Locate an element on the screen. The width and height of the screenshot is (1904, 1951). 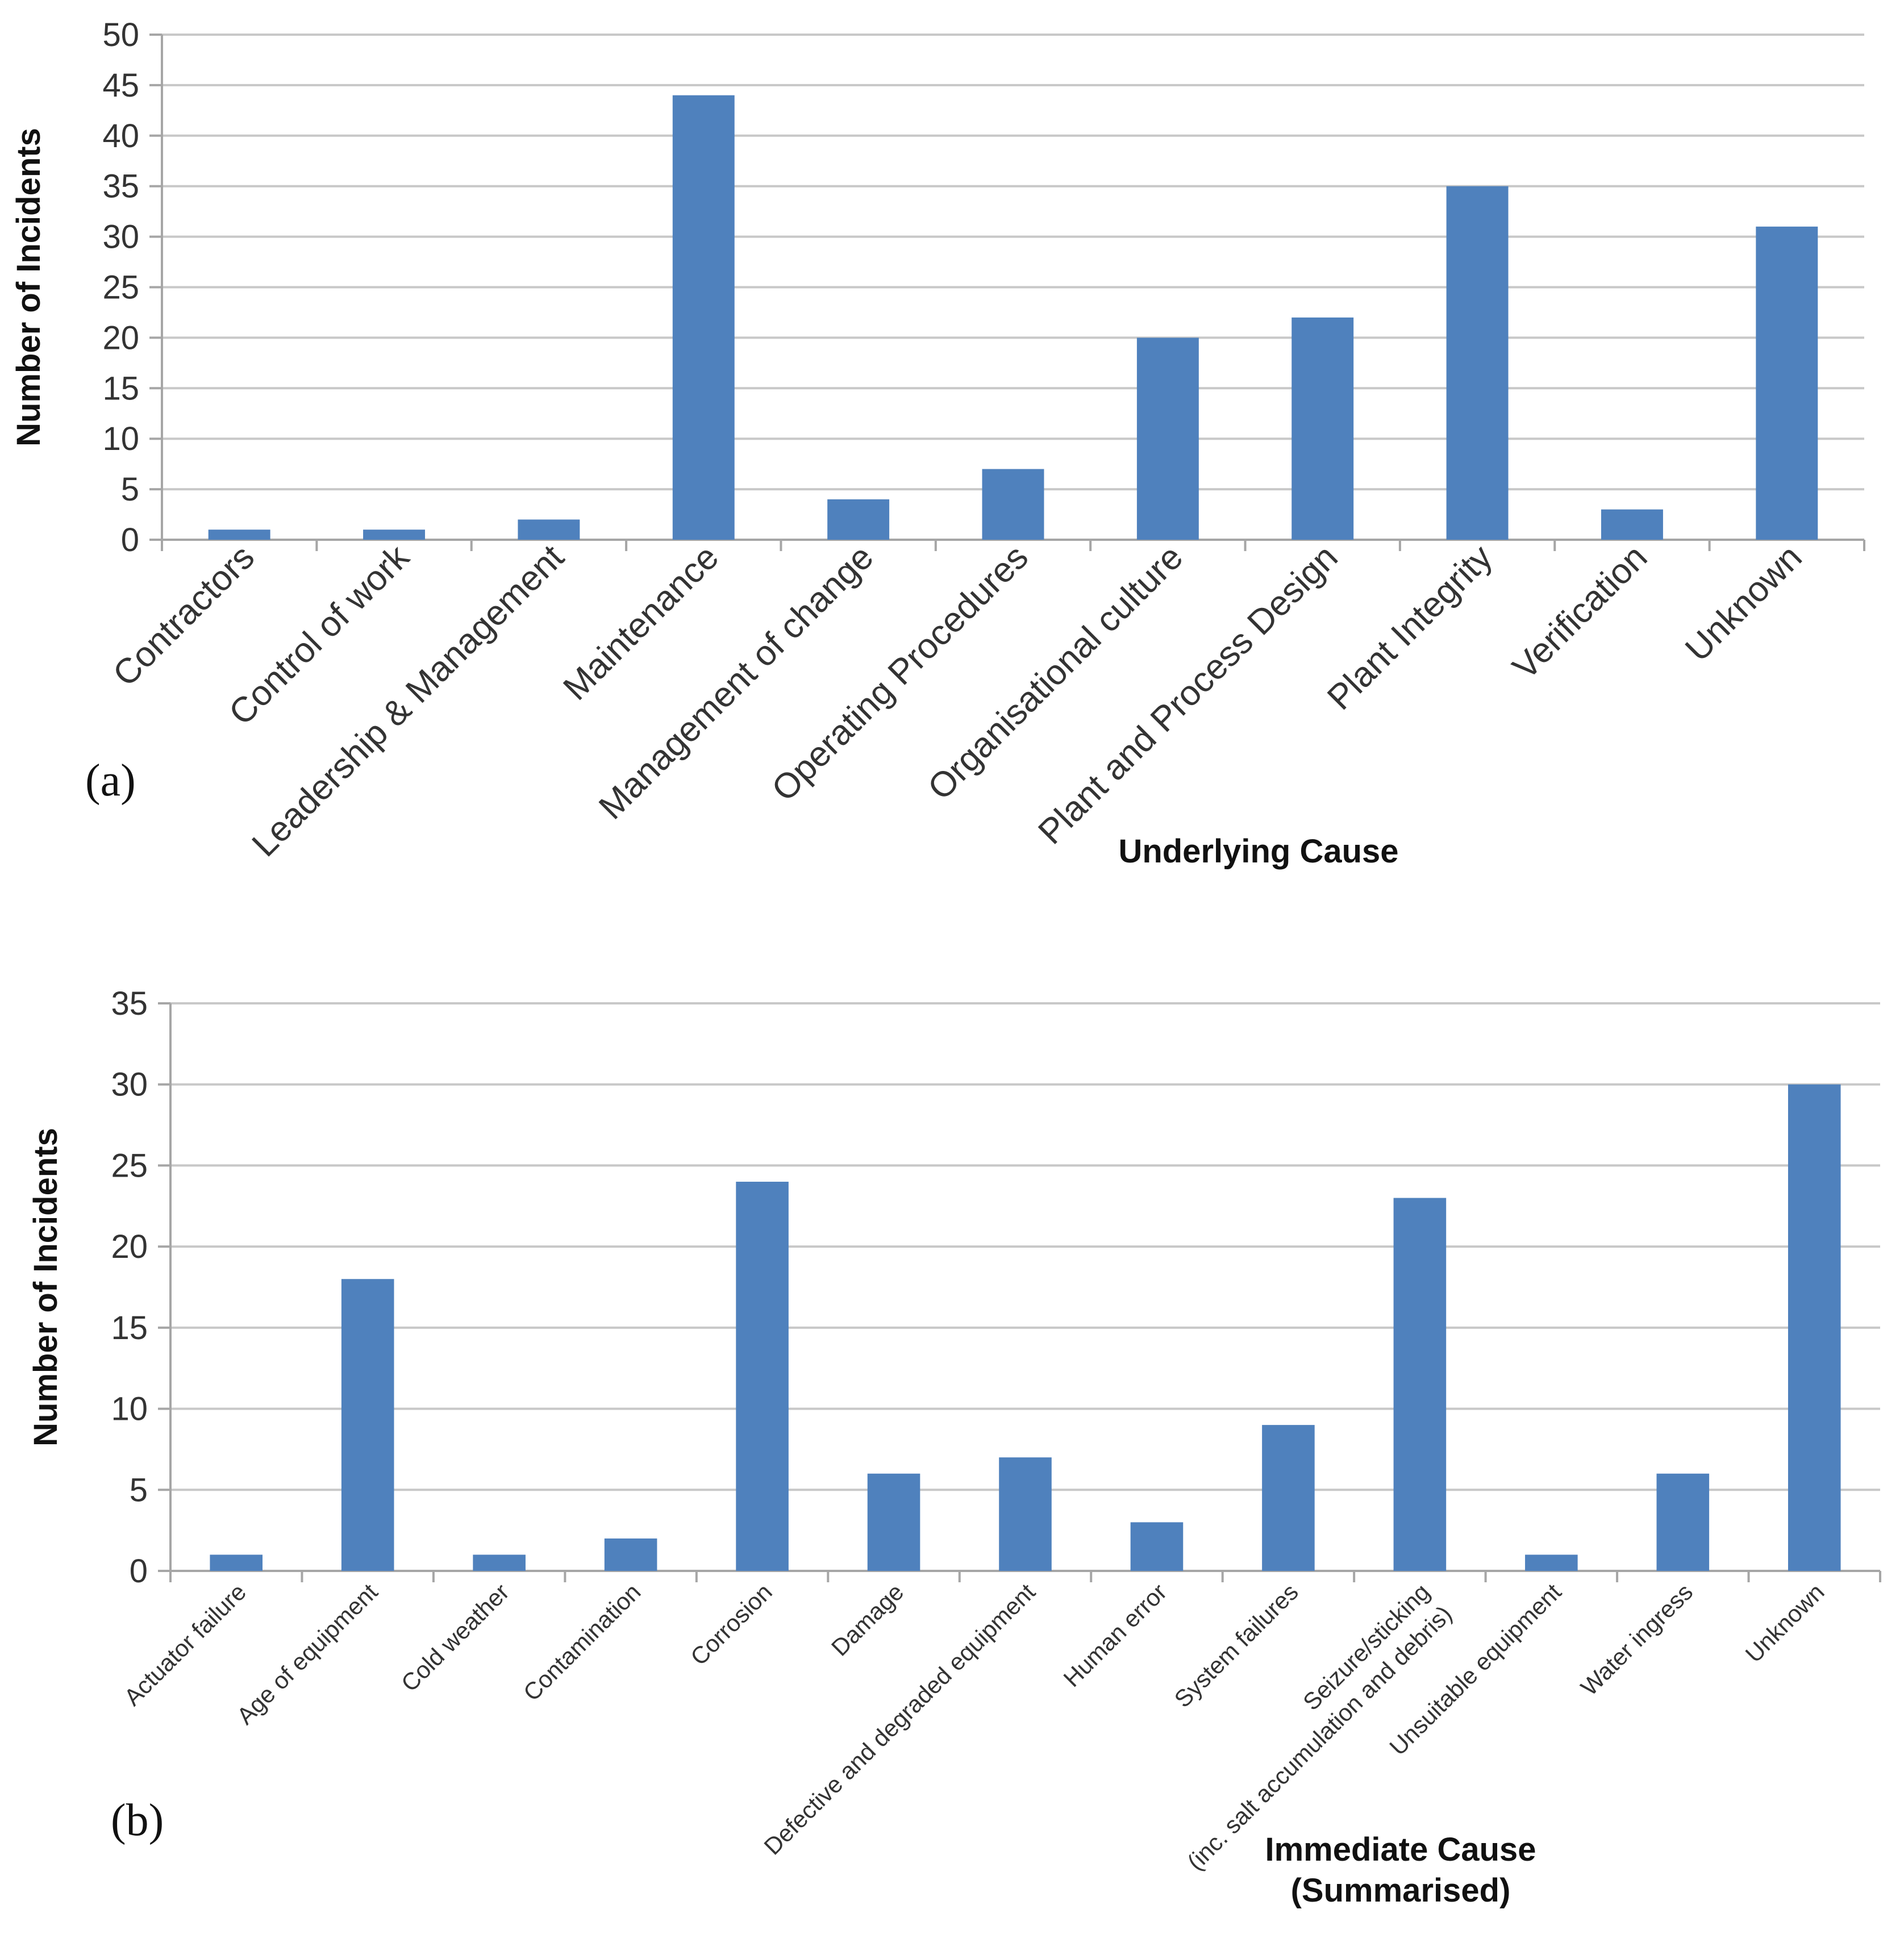
bar-actuator-failure is located at coordinates (236, 1562).